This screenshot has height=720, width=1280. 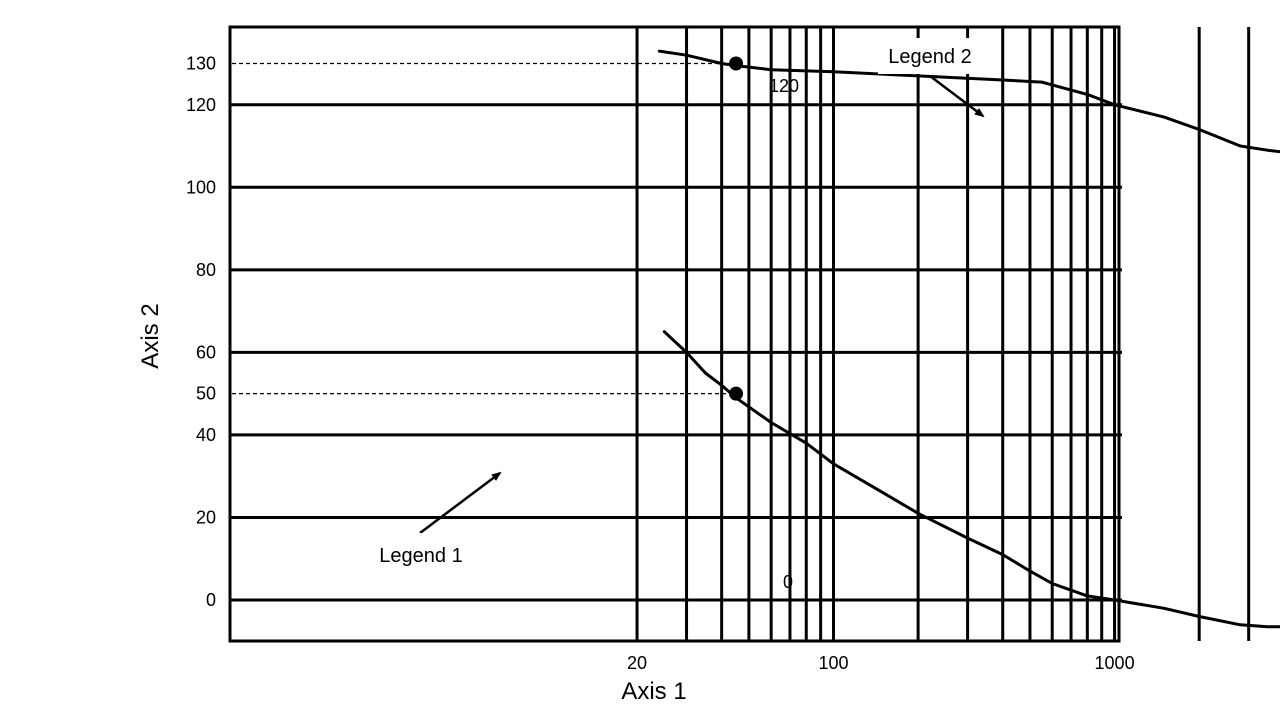 What do you see at coordinates (784, 86) in the screenshot?
I see `curve-label: 120` at bounding box center [784, 86].